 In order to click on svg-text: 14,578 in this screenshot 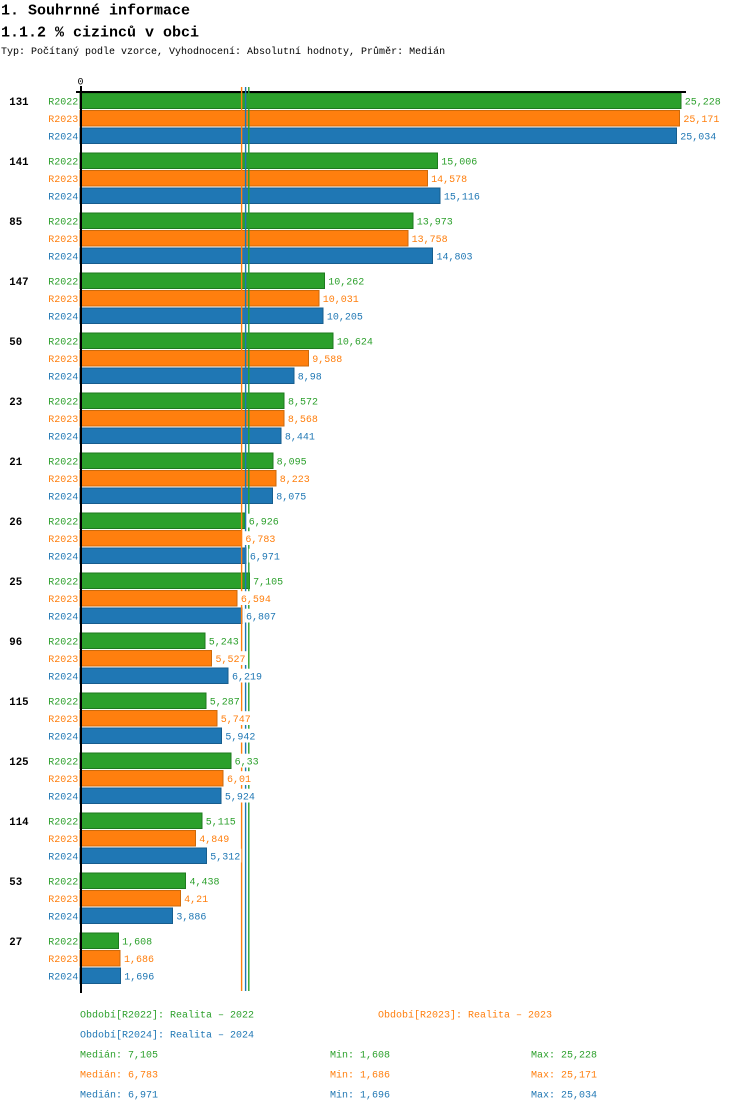, I will do `click(449, 180)`.